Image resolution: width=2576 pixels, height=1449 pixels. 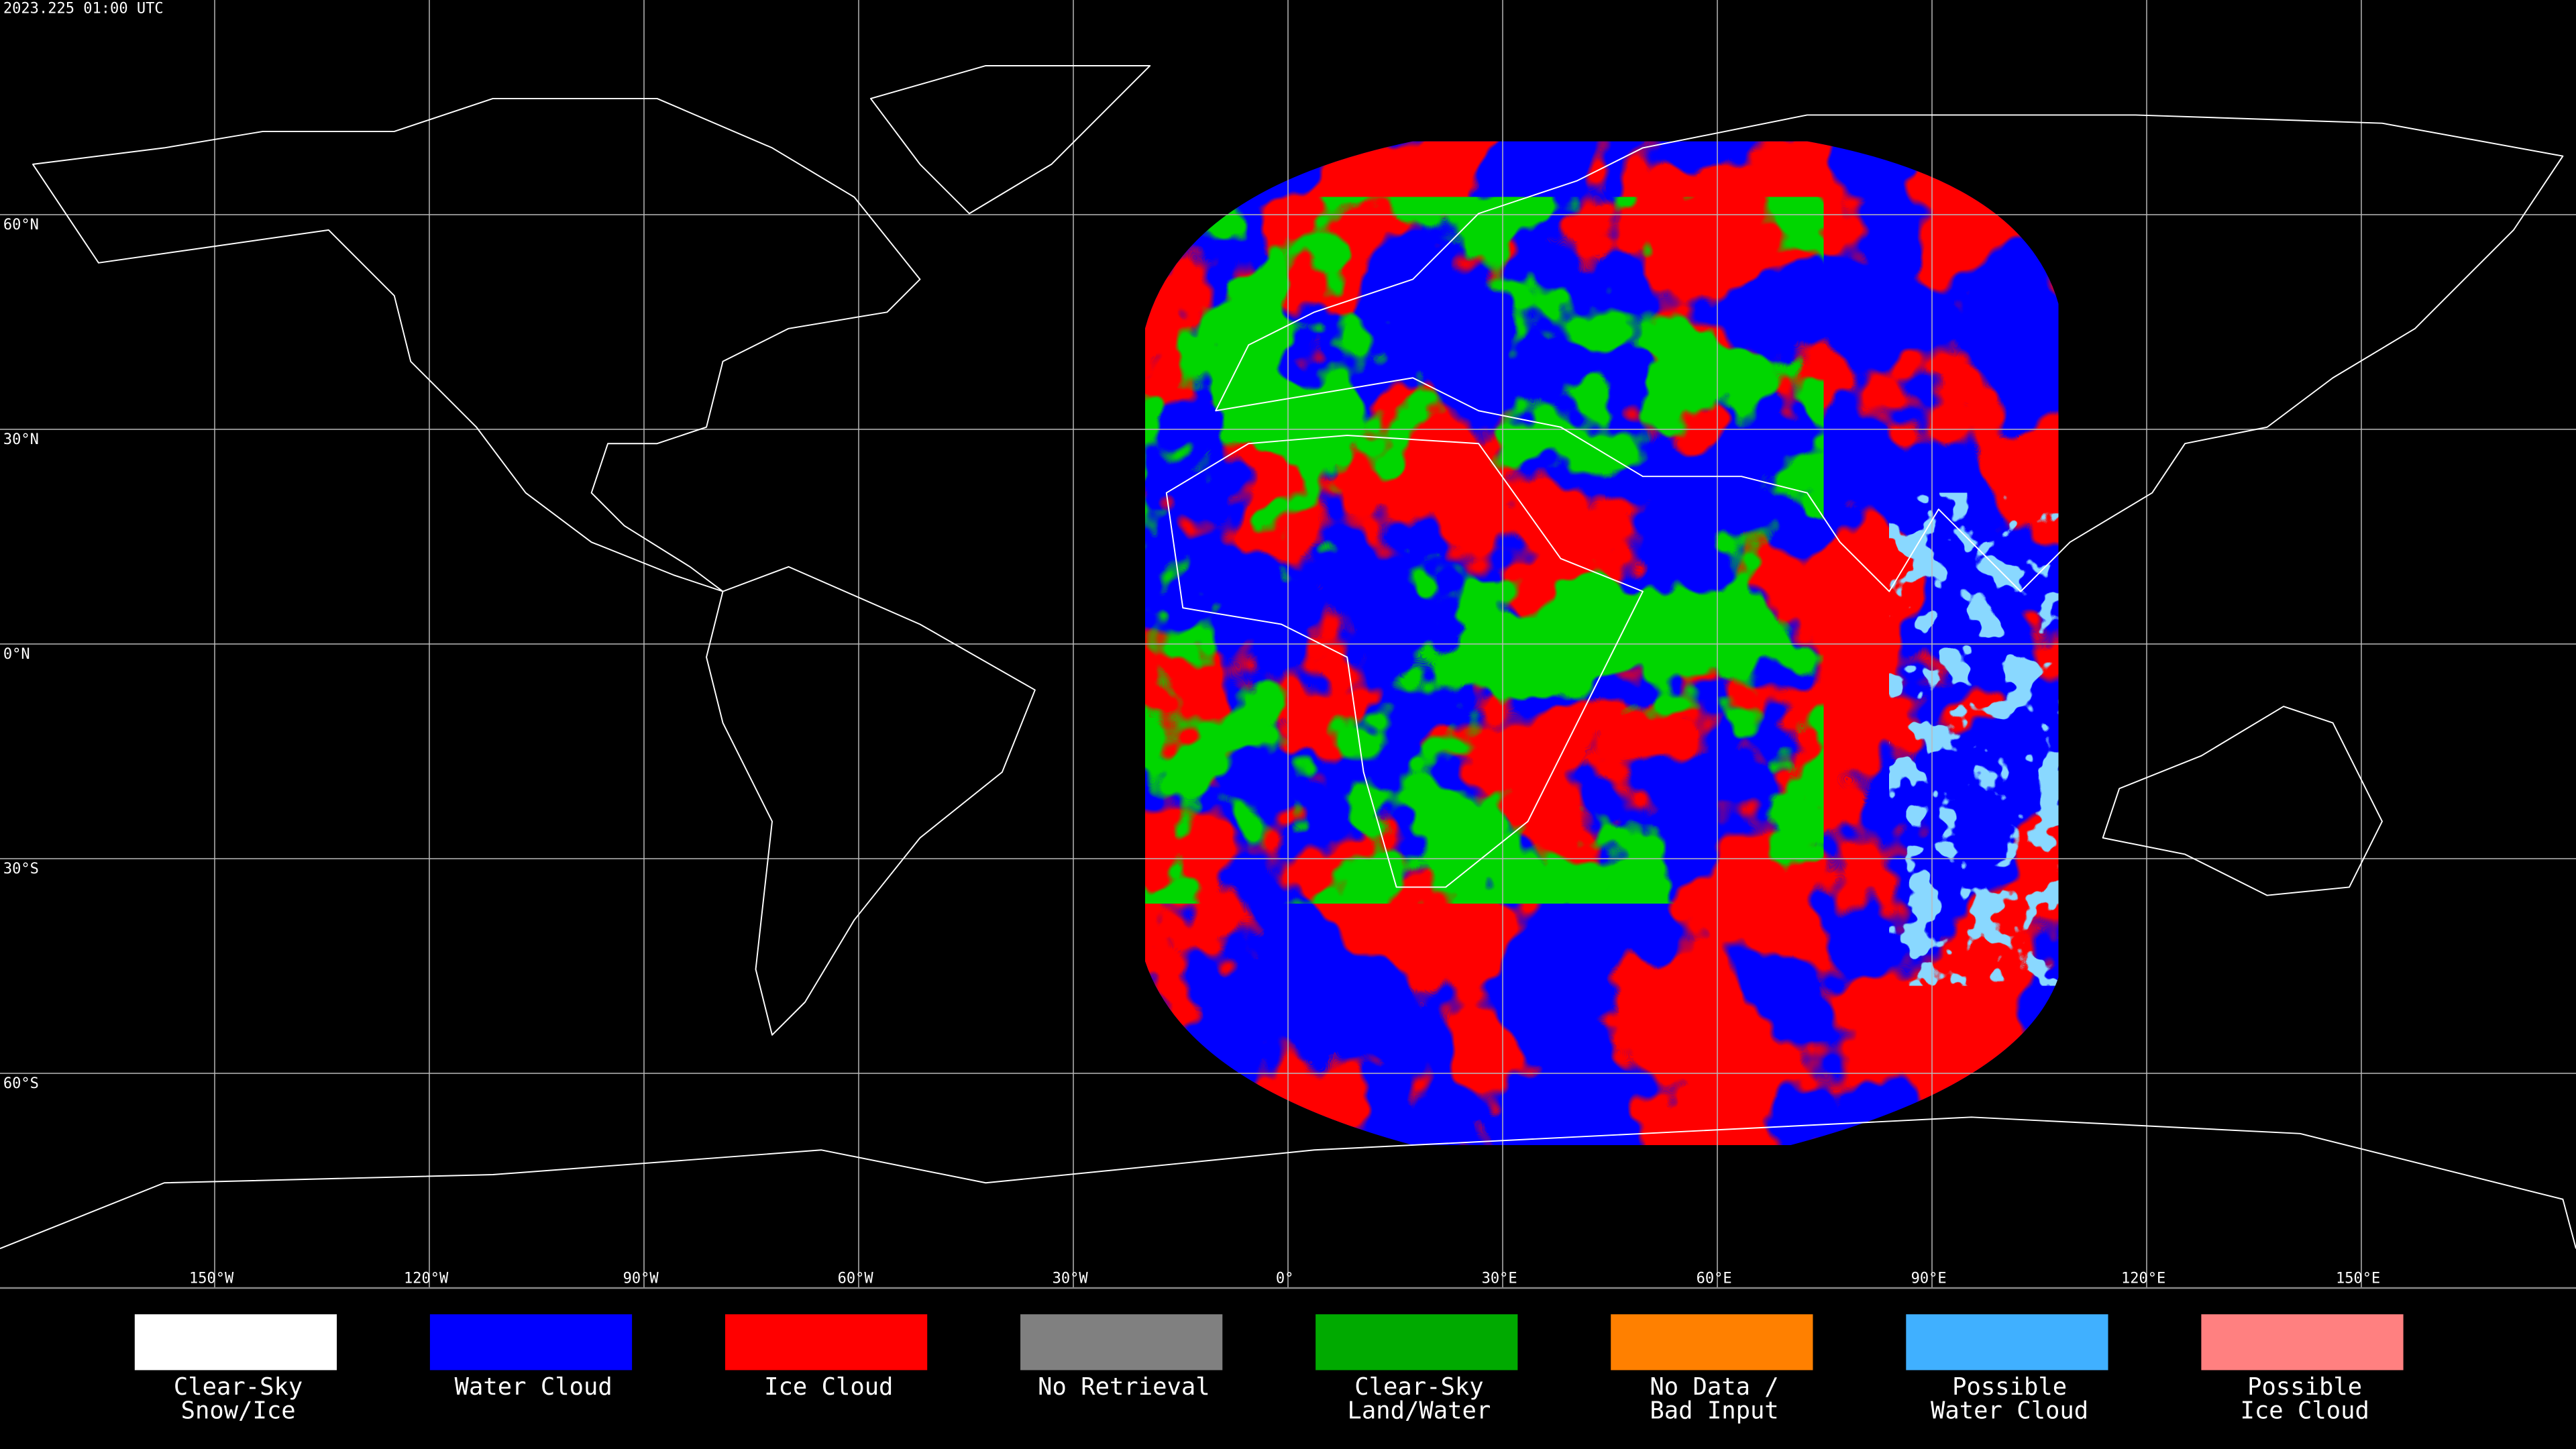 I want to click on australia, so click(x=2242, y=801).